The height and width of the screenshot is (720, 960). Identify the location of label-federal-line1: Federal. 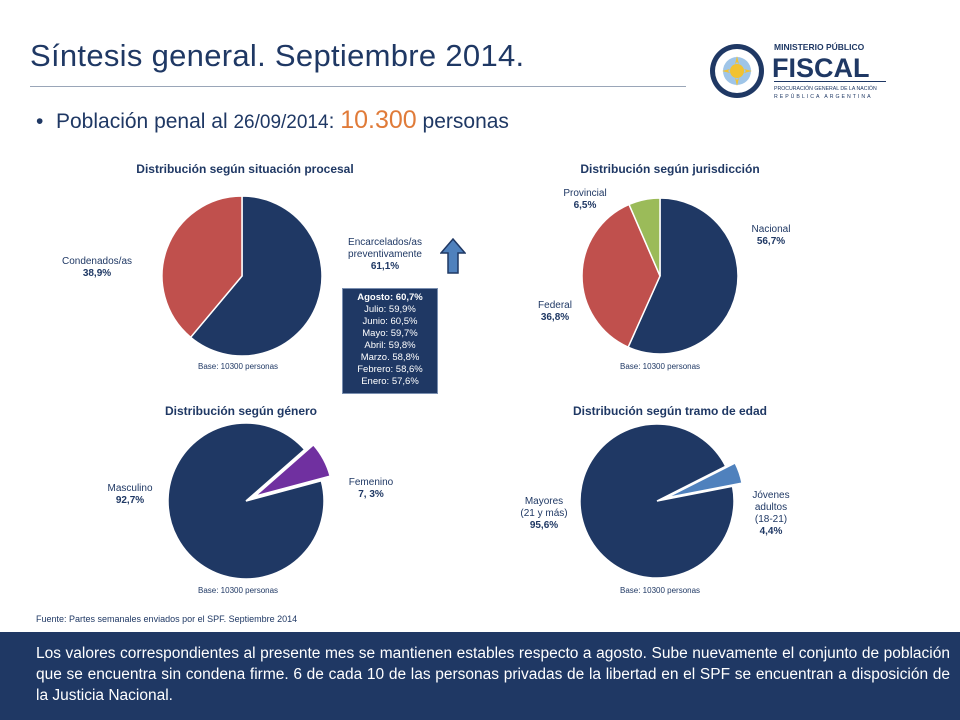
(555, 305).